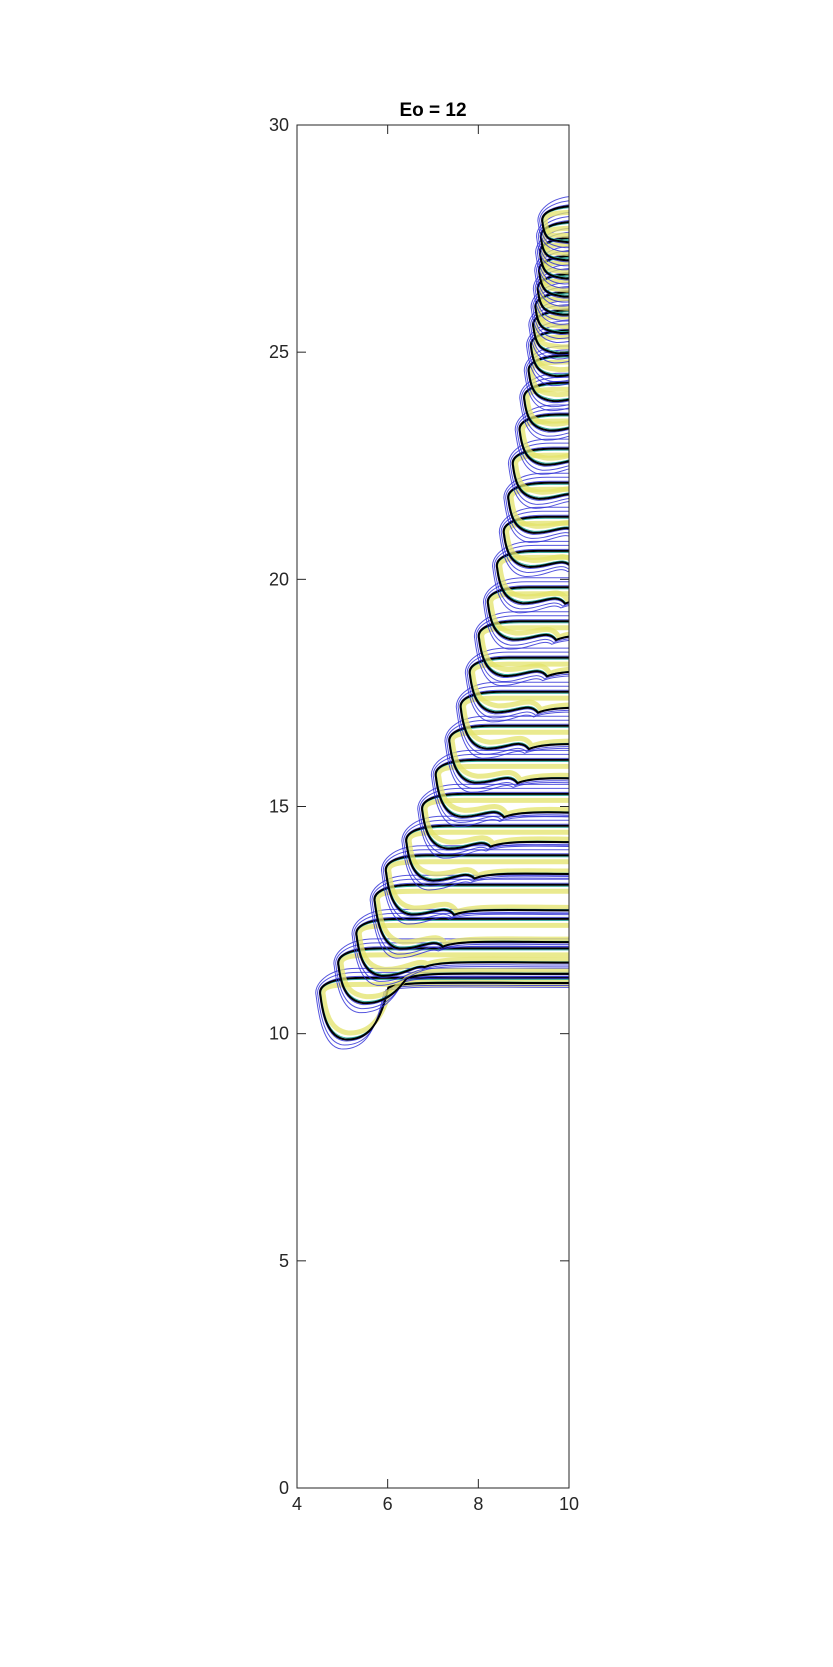  What do you see at coordinates (569, 1504) in the screenshot?
I see `x-tick-label: 10` at bounding box center [569, 1504].